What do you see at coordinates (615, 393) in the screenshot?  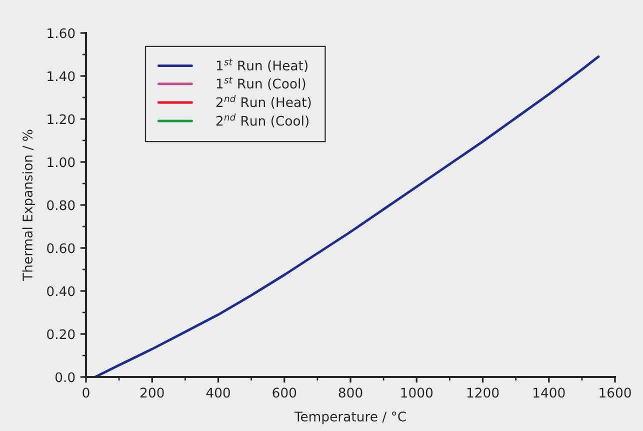 I see `x-tick-label: 1600` at bounding box center [615, 393].